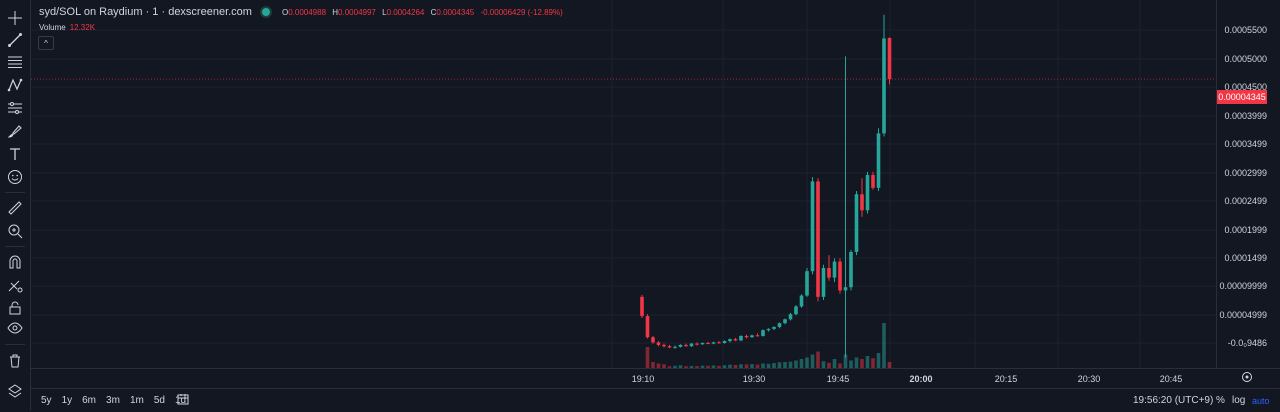 This screenshot has height=412, width=1280. What do you see at coordinates (1245, 201) in the screenshot?
I see `price-tick: 0.0002499` at bounding box center [1245, 201].